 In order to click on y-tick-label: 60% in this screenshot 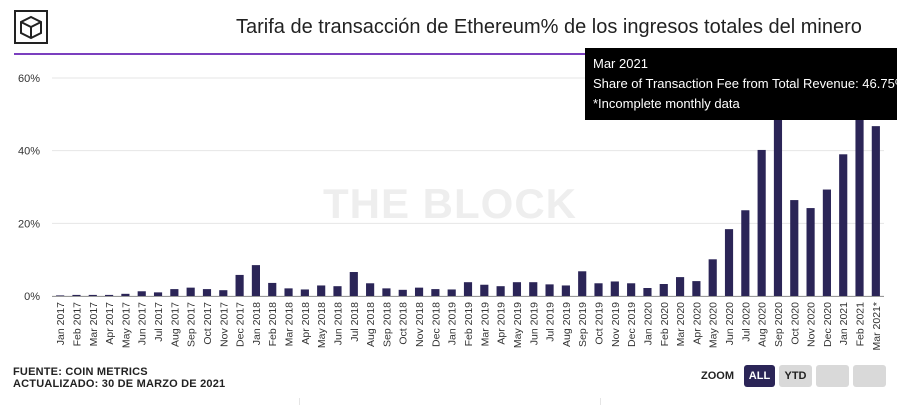, I will do `click(29, 79)`.